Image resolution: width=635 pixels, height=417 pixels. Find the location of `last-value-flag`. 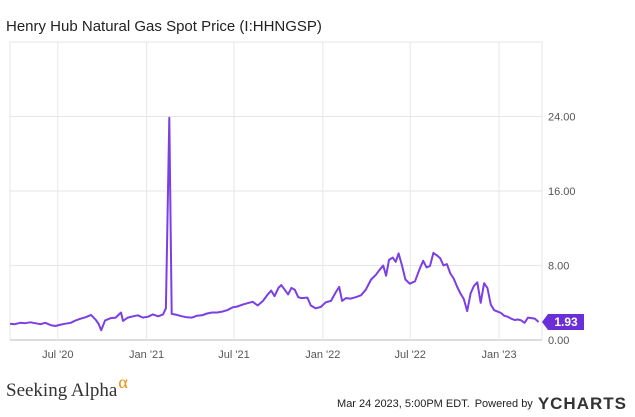

last-value-flag is located at coordinates (563, 322).